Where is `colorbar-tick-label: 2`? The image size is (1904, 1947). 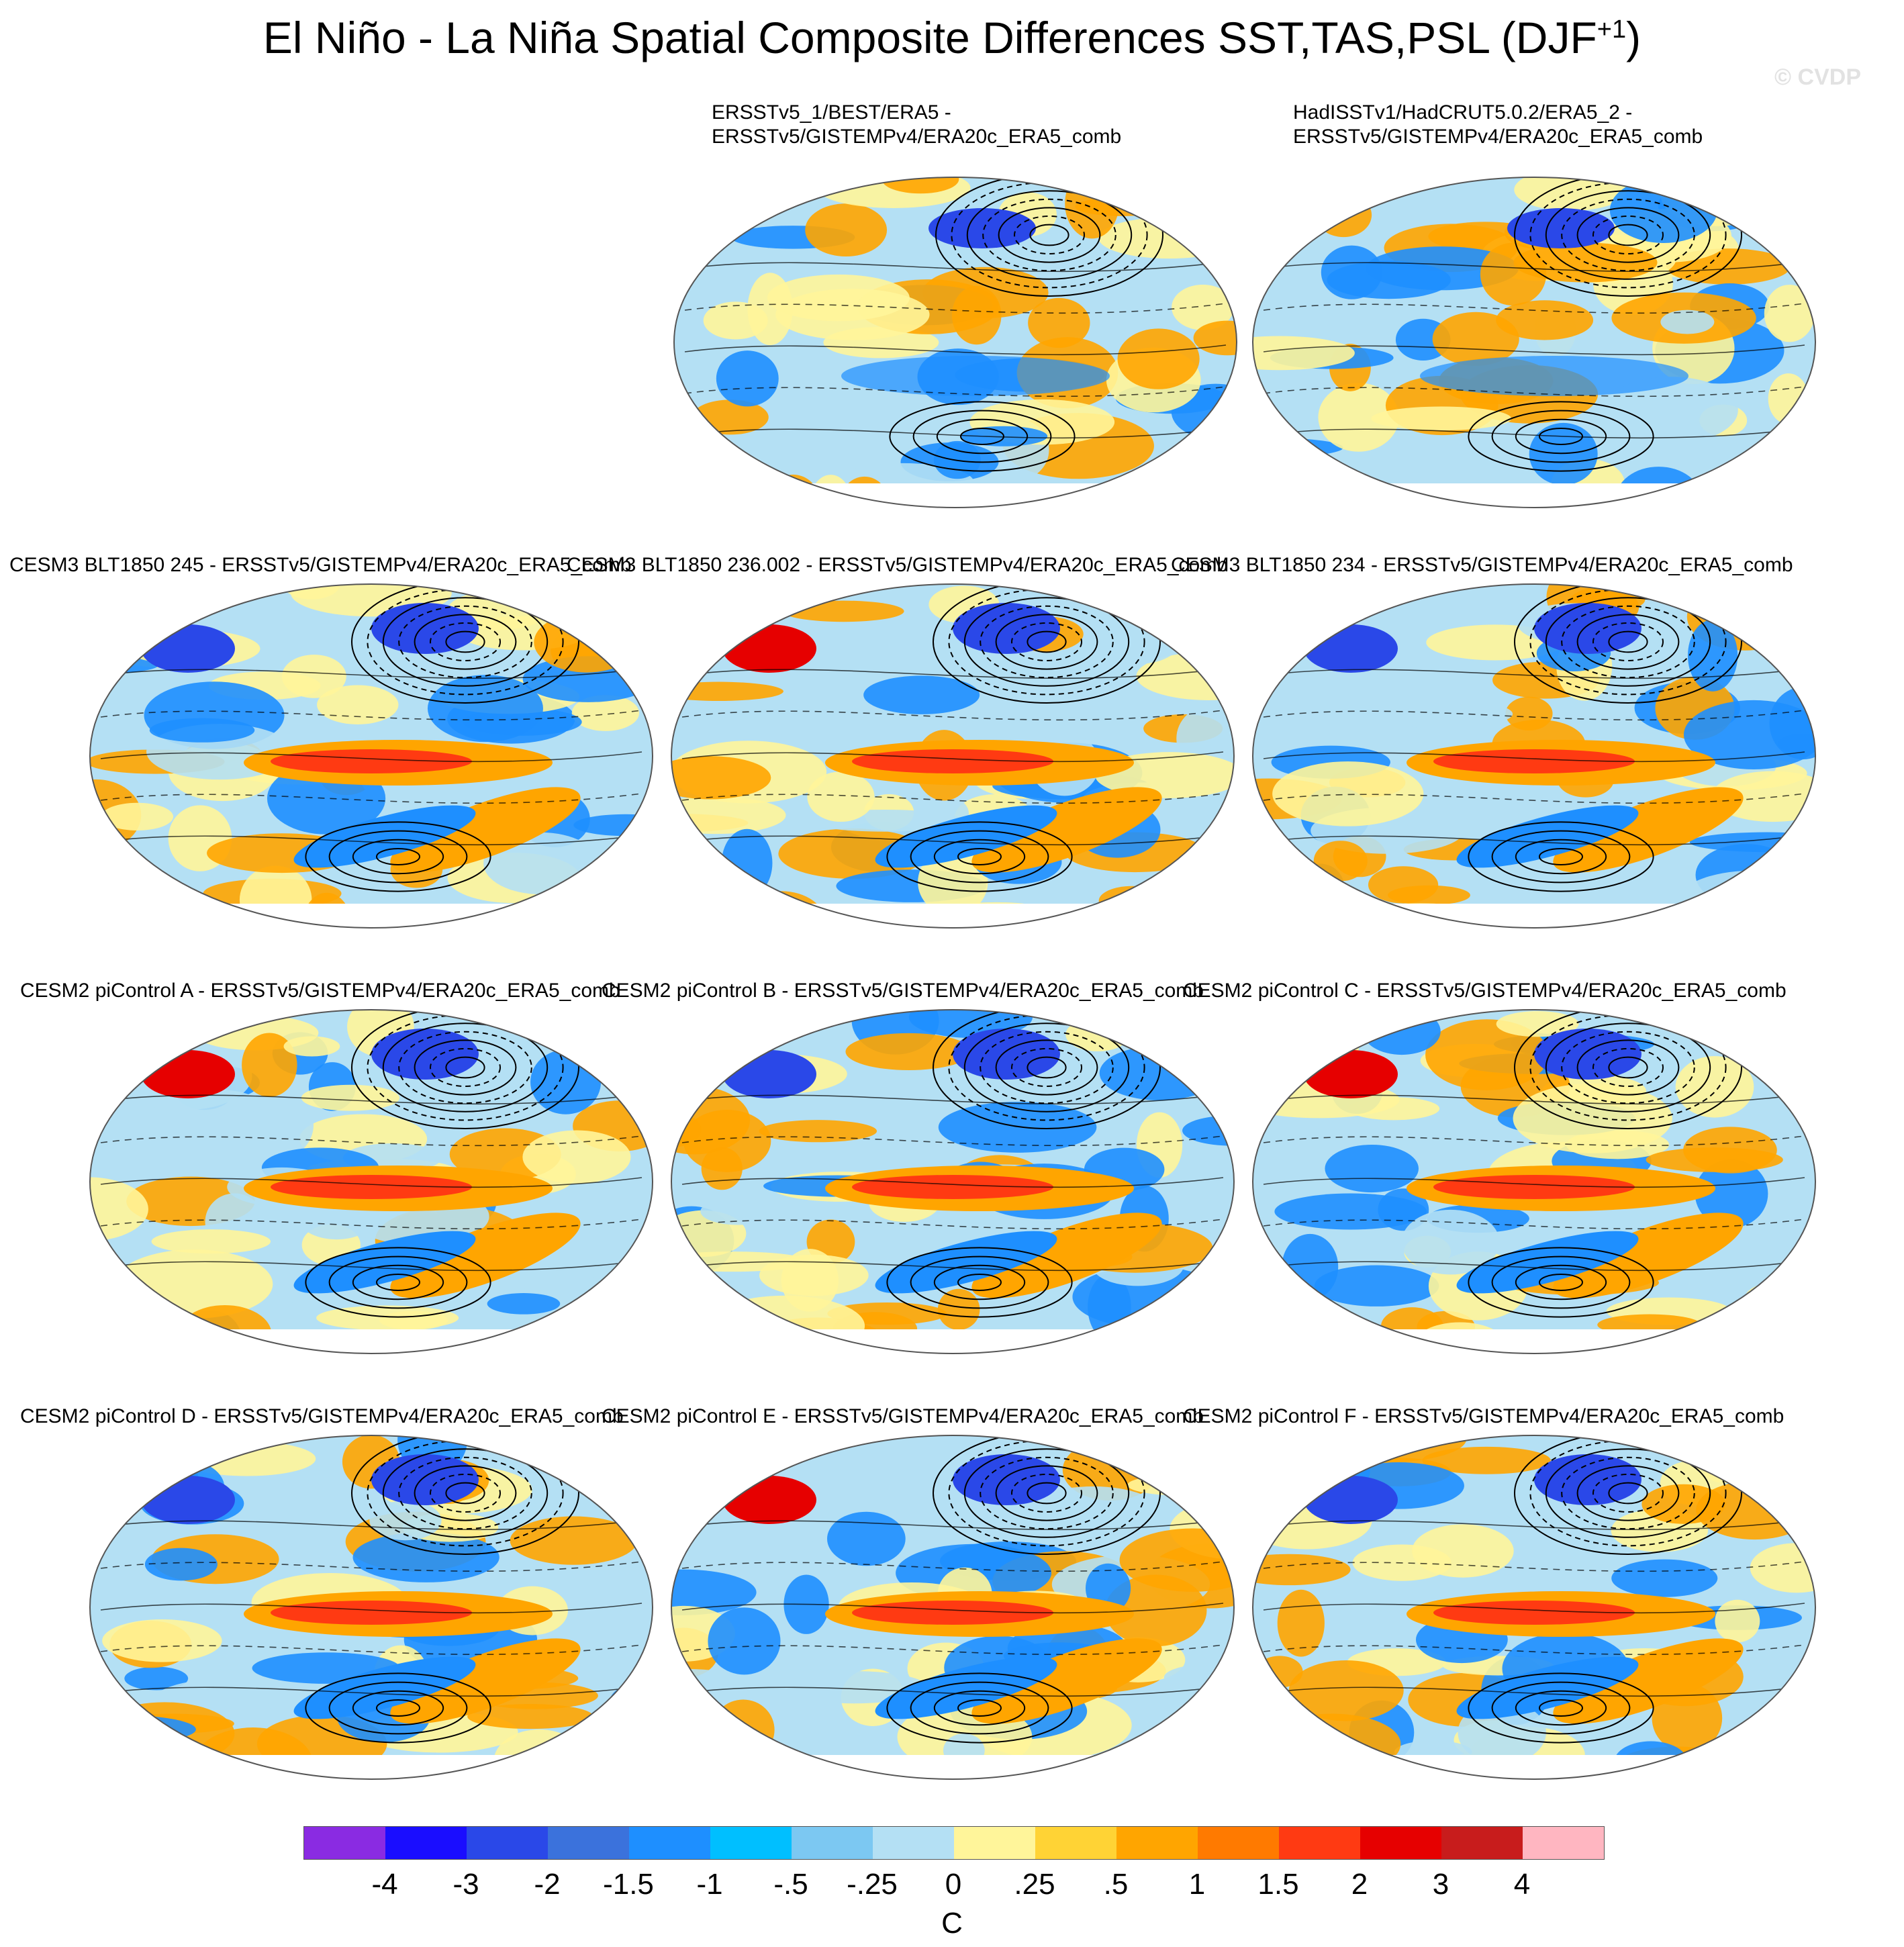
colorbar-tick-label: 2 is located at coordinates (1359, 1884).